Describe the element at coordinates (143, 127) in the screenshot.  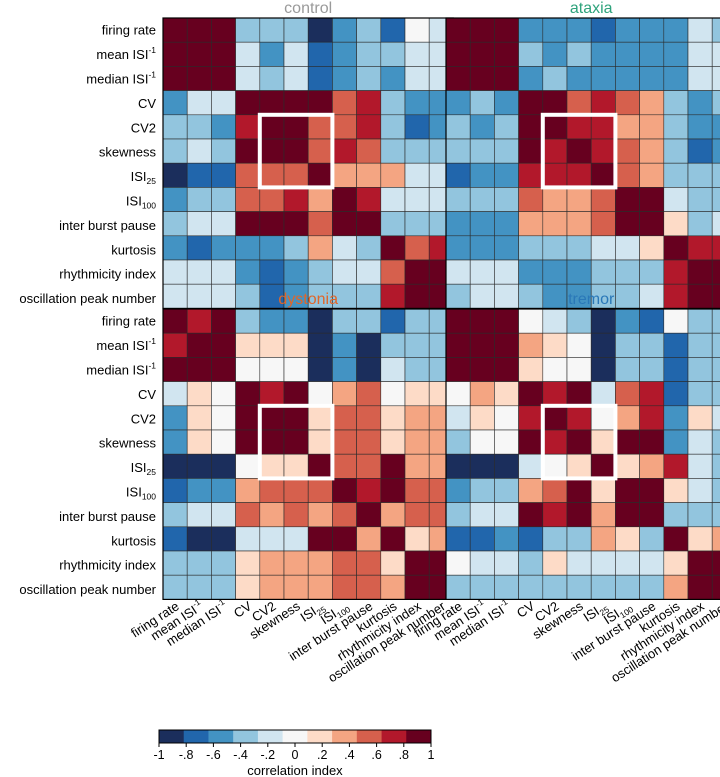
I see `row-label-cv2: CV2` at that location.